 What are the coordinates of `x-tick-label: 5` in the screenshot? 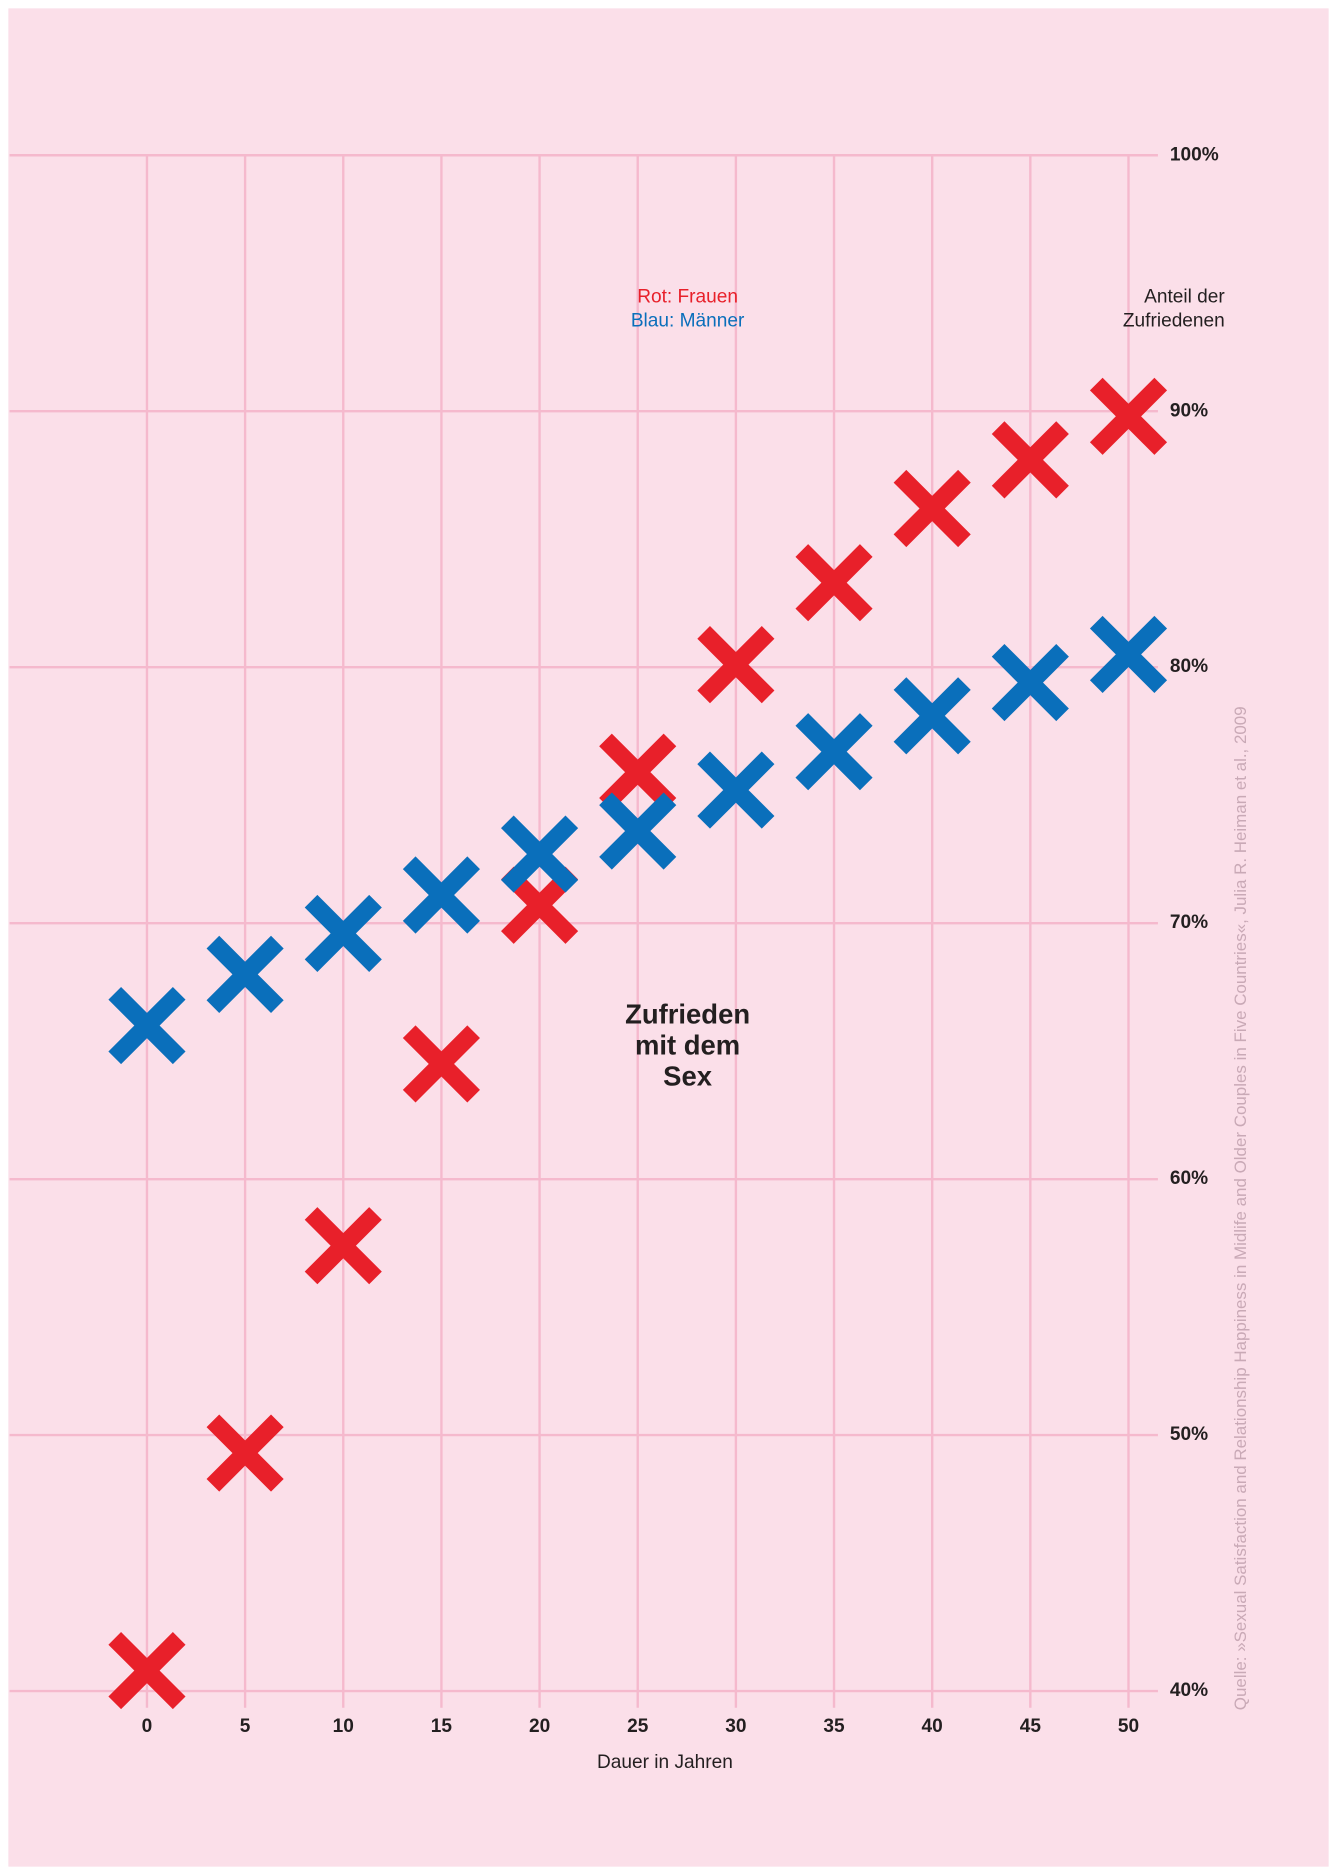 It's located at (245, 1726).